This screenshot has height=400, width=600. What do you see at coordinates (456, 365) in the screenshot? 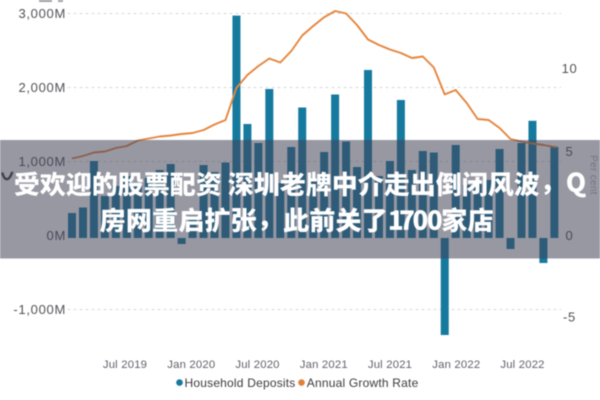
I see `svg-text: Jan 2022` at bounding box center [456, 365].